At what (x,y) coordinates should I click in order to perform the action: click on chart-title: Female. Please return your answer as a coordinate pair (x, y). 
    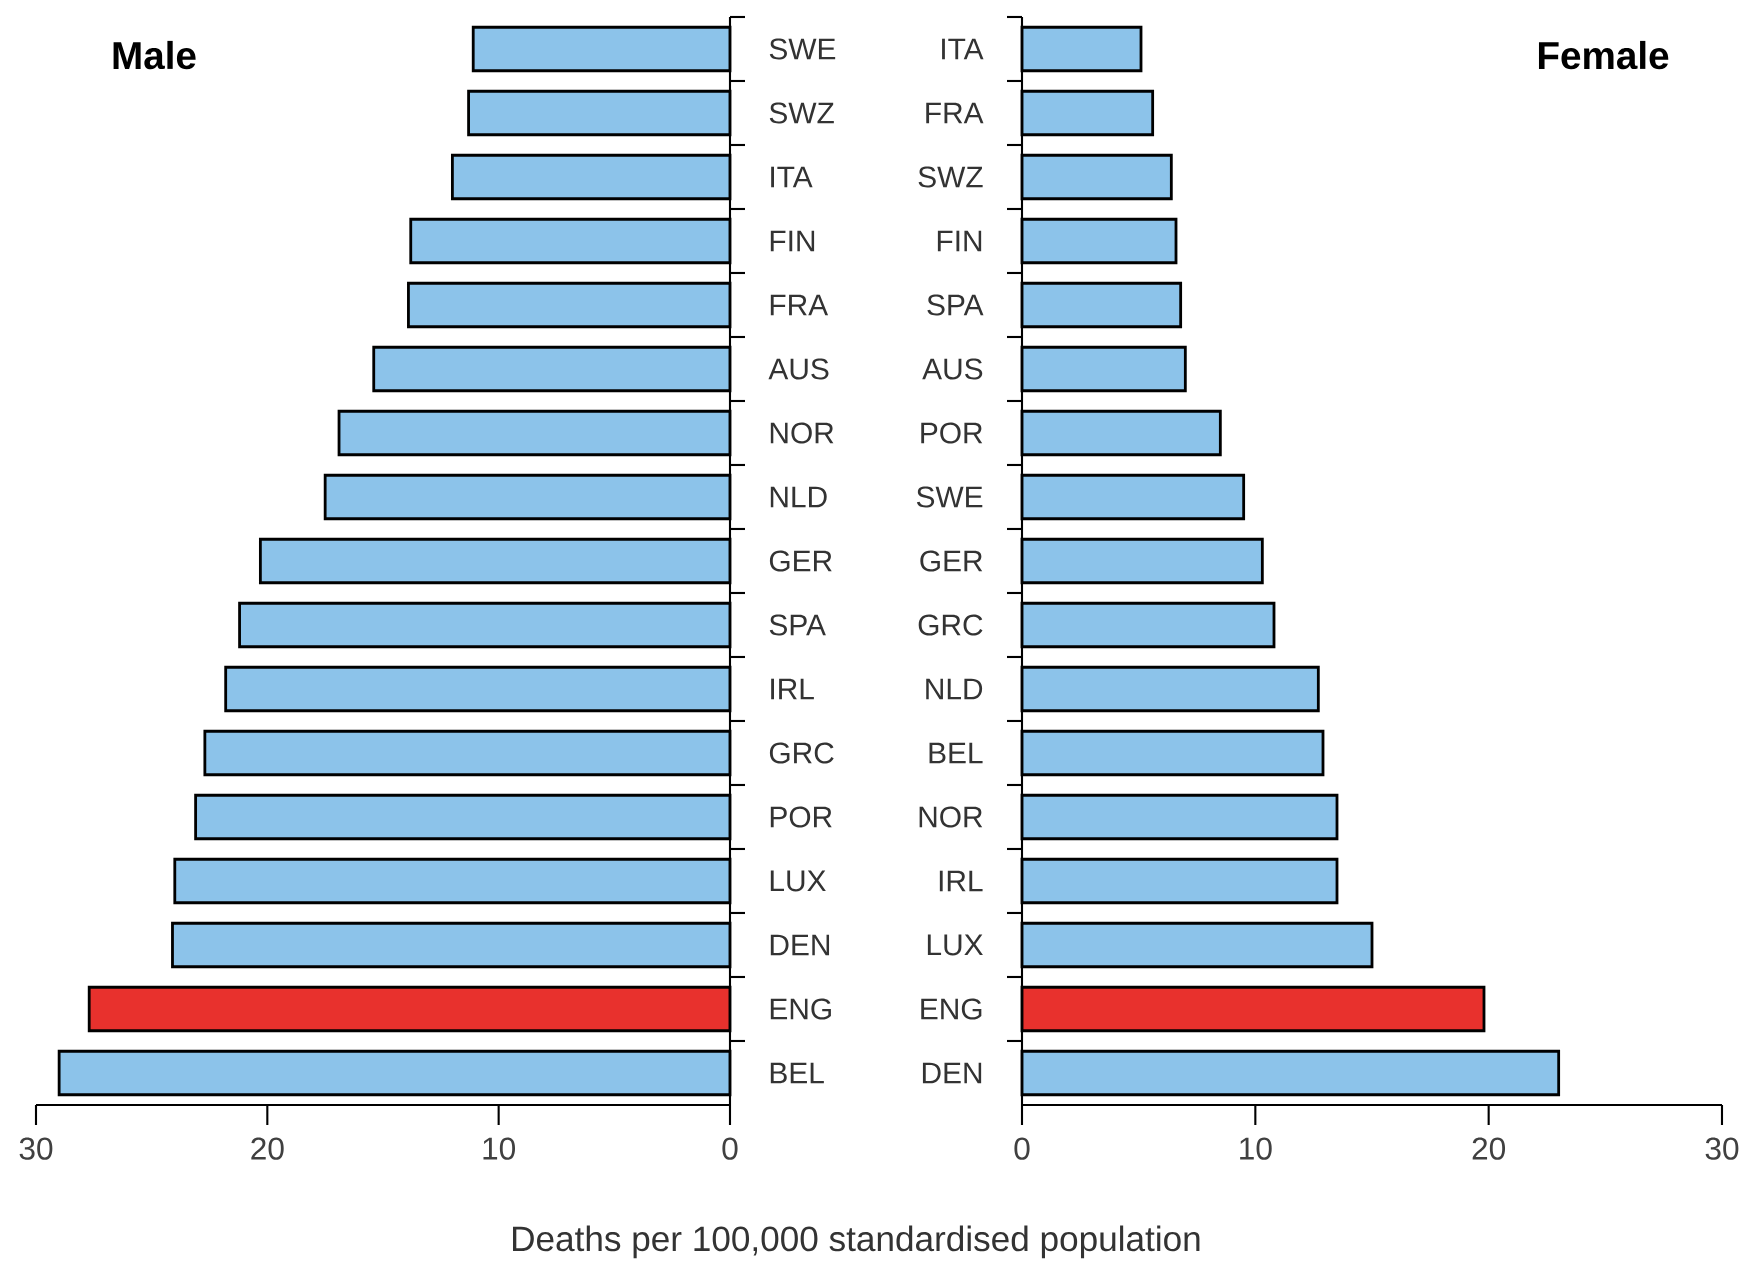
    Looking at the image, I should click on (1603, 55).